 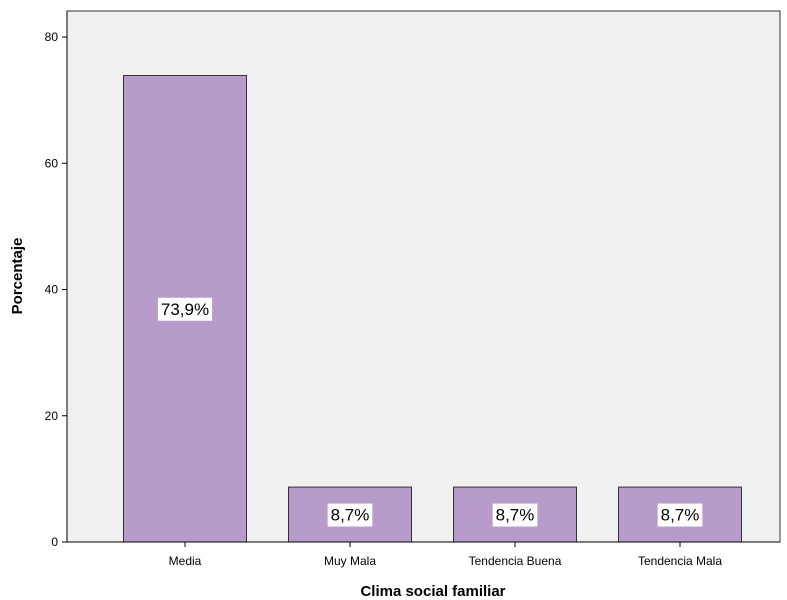 What do you see at coordinates (350, 561) in the screenshot?
I see `x-tick-label: Muy Mala` at bounding box center [350, 561].